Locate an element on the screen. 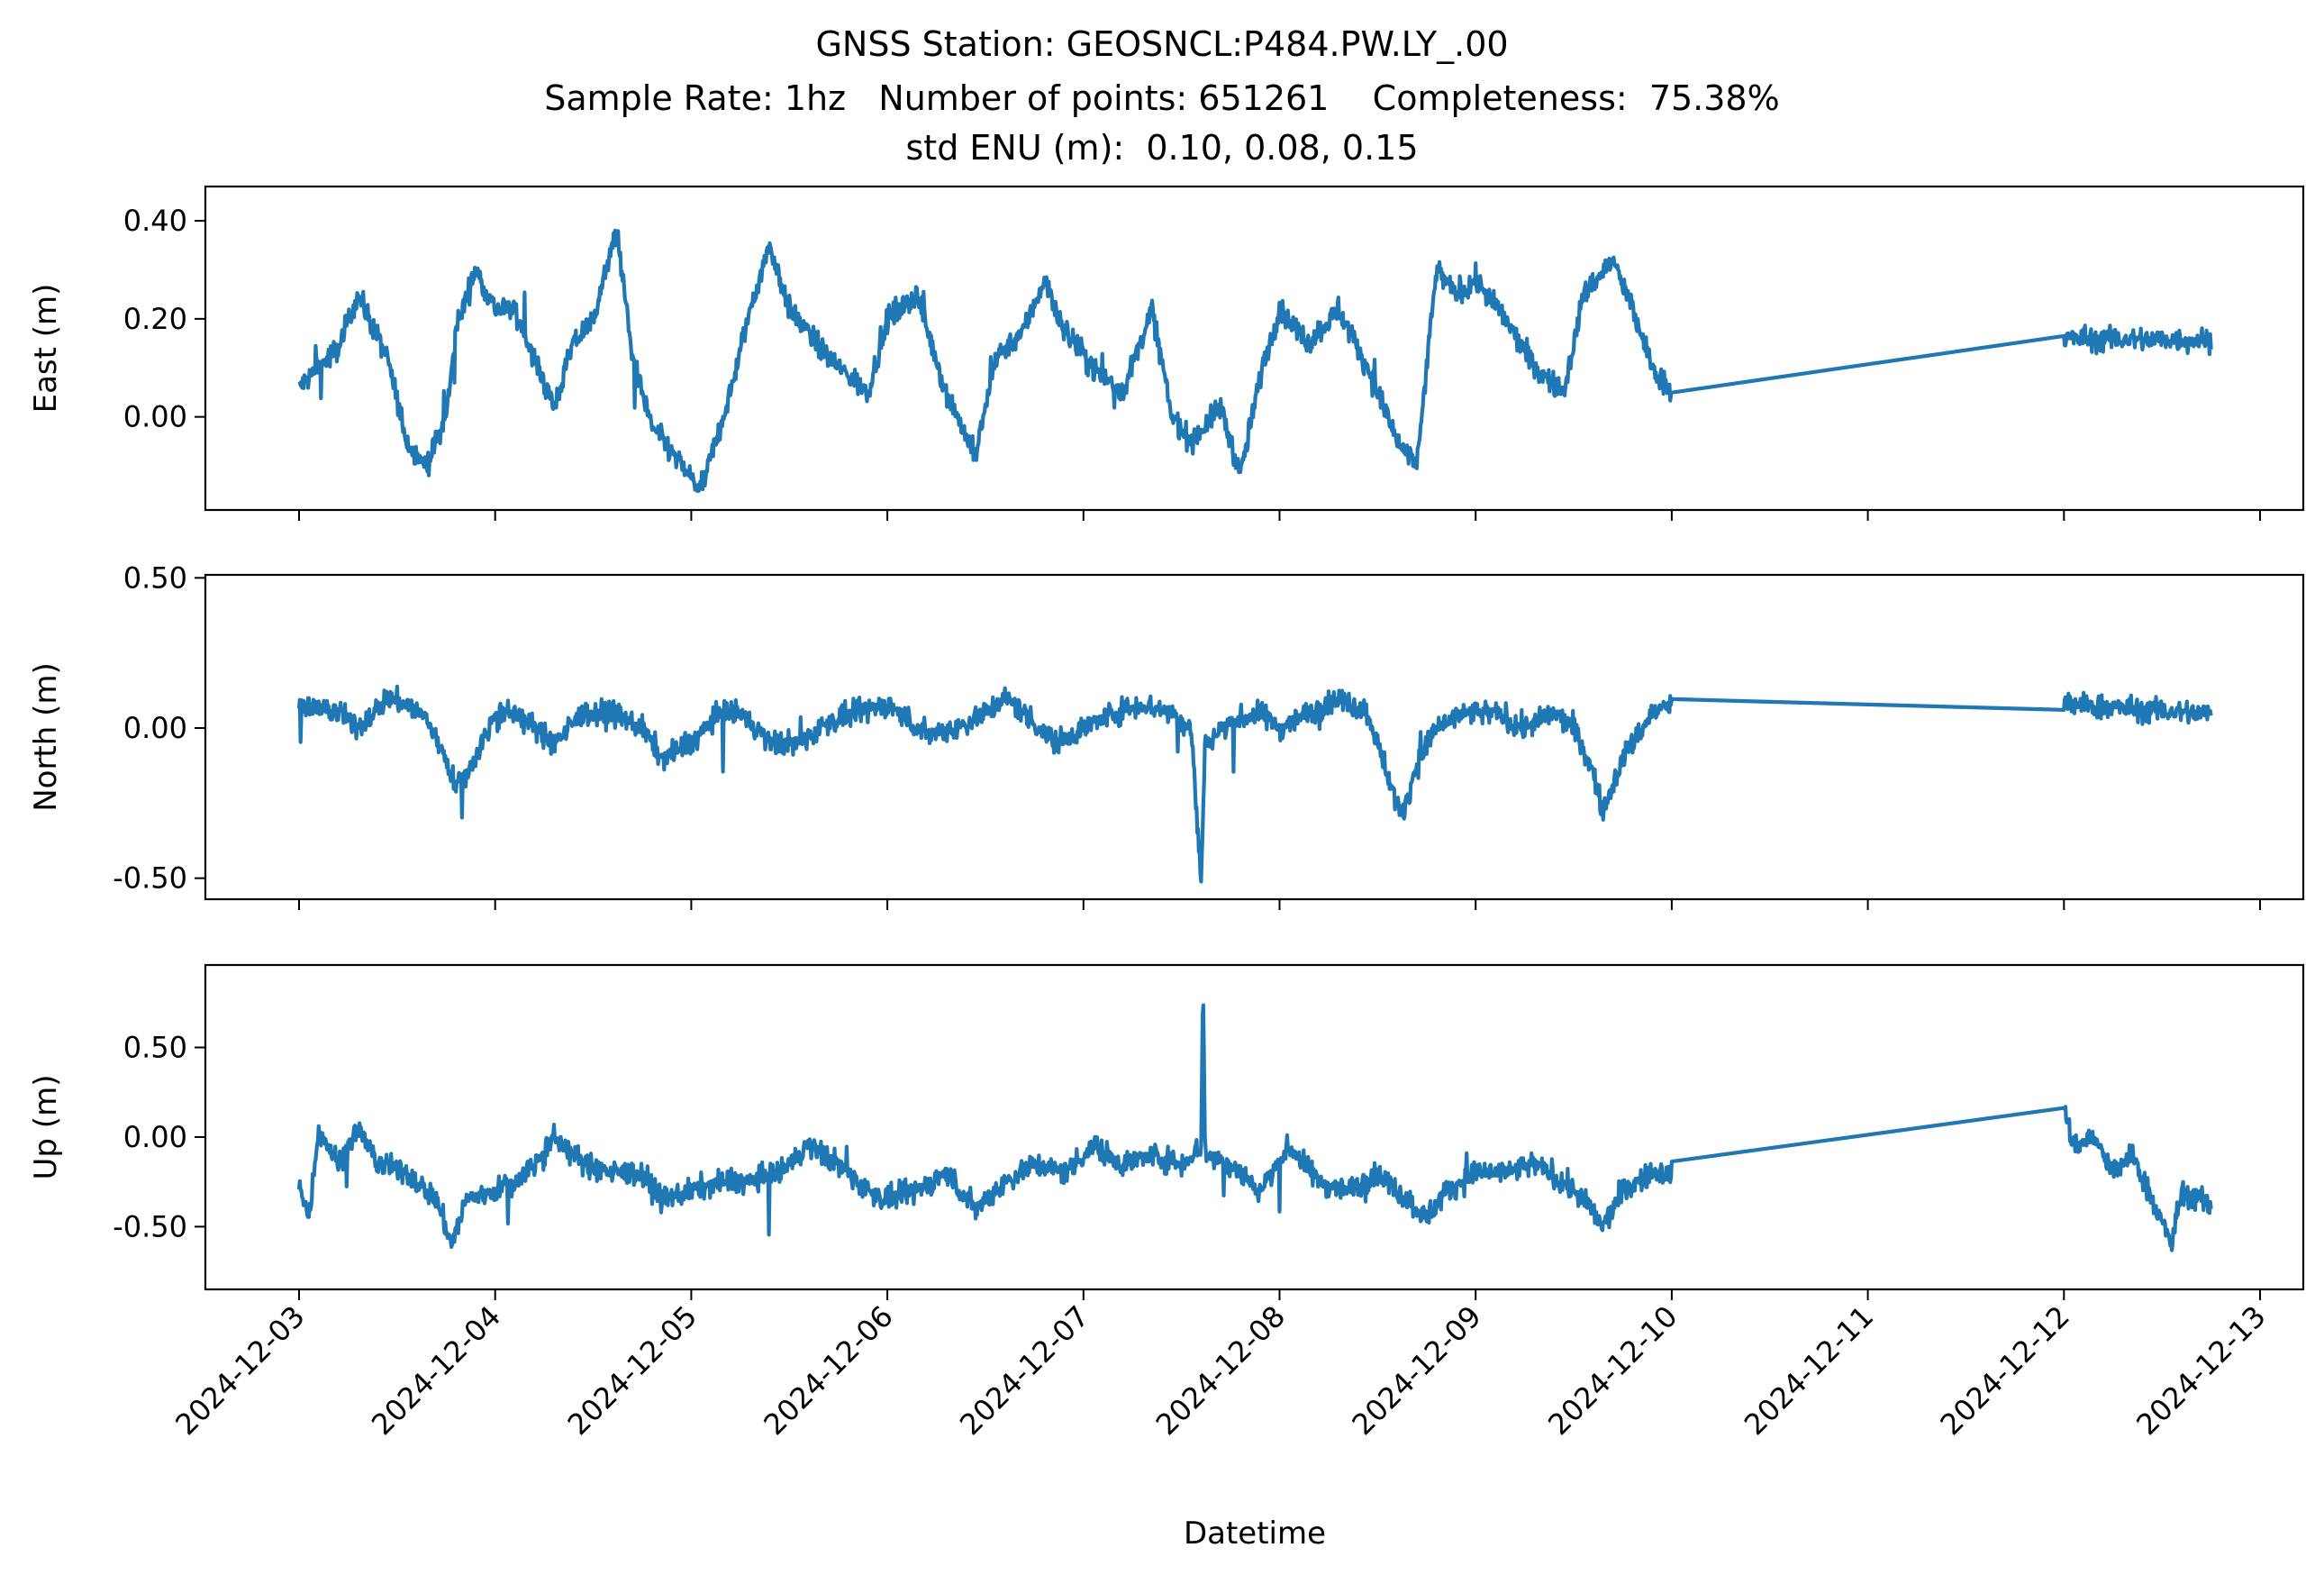 The image size is (2324, 1575). ytick-label-up: 0.00 is located at coordinates (155, 1137).